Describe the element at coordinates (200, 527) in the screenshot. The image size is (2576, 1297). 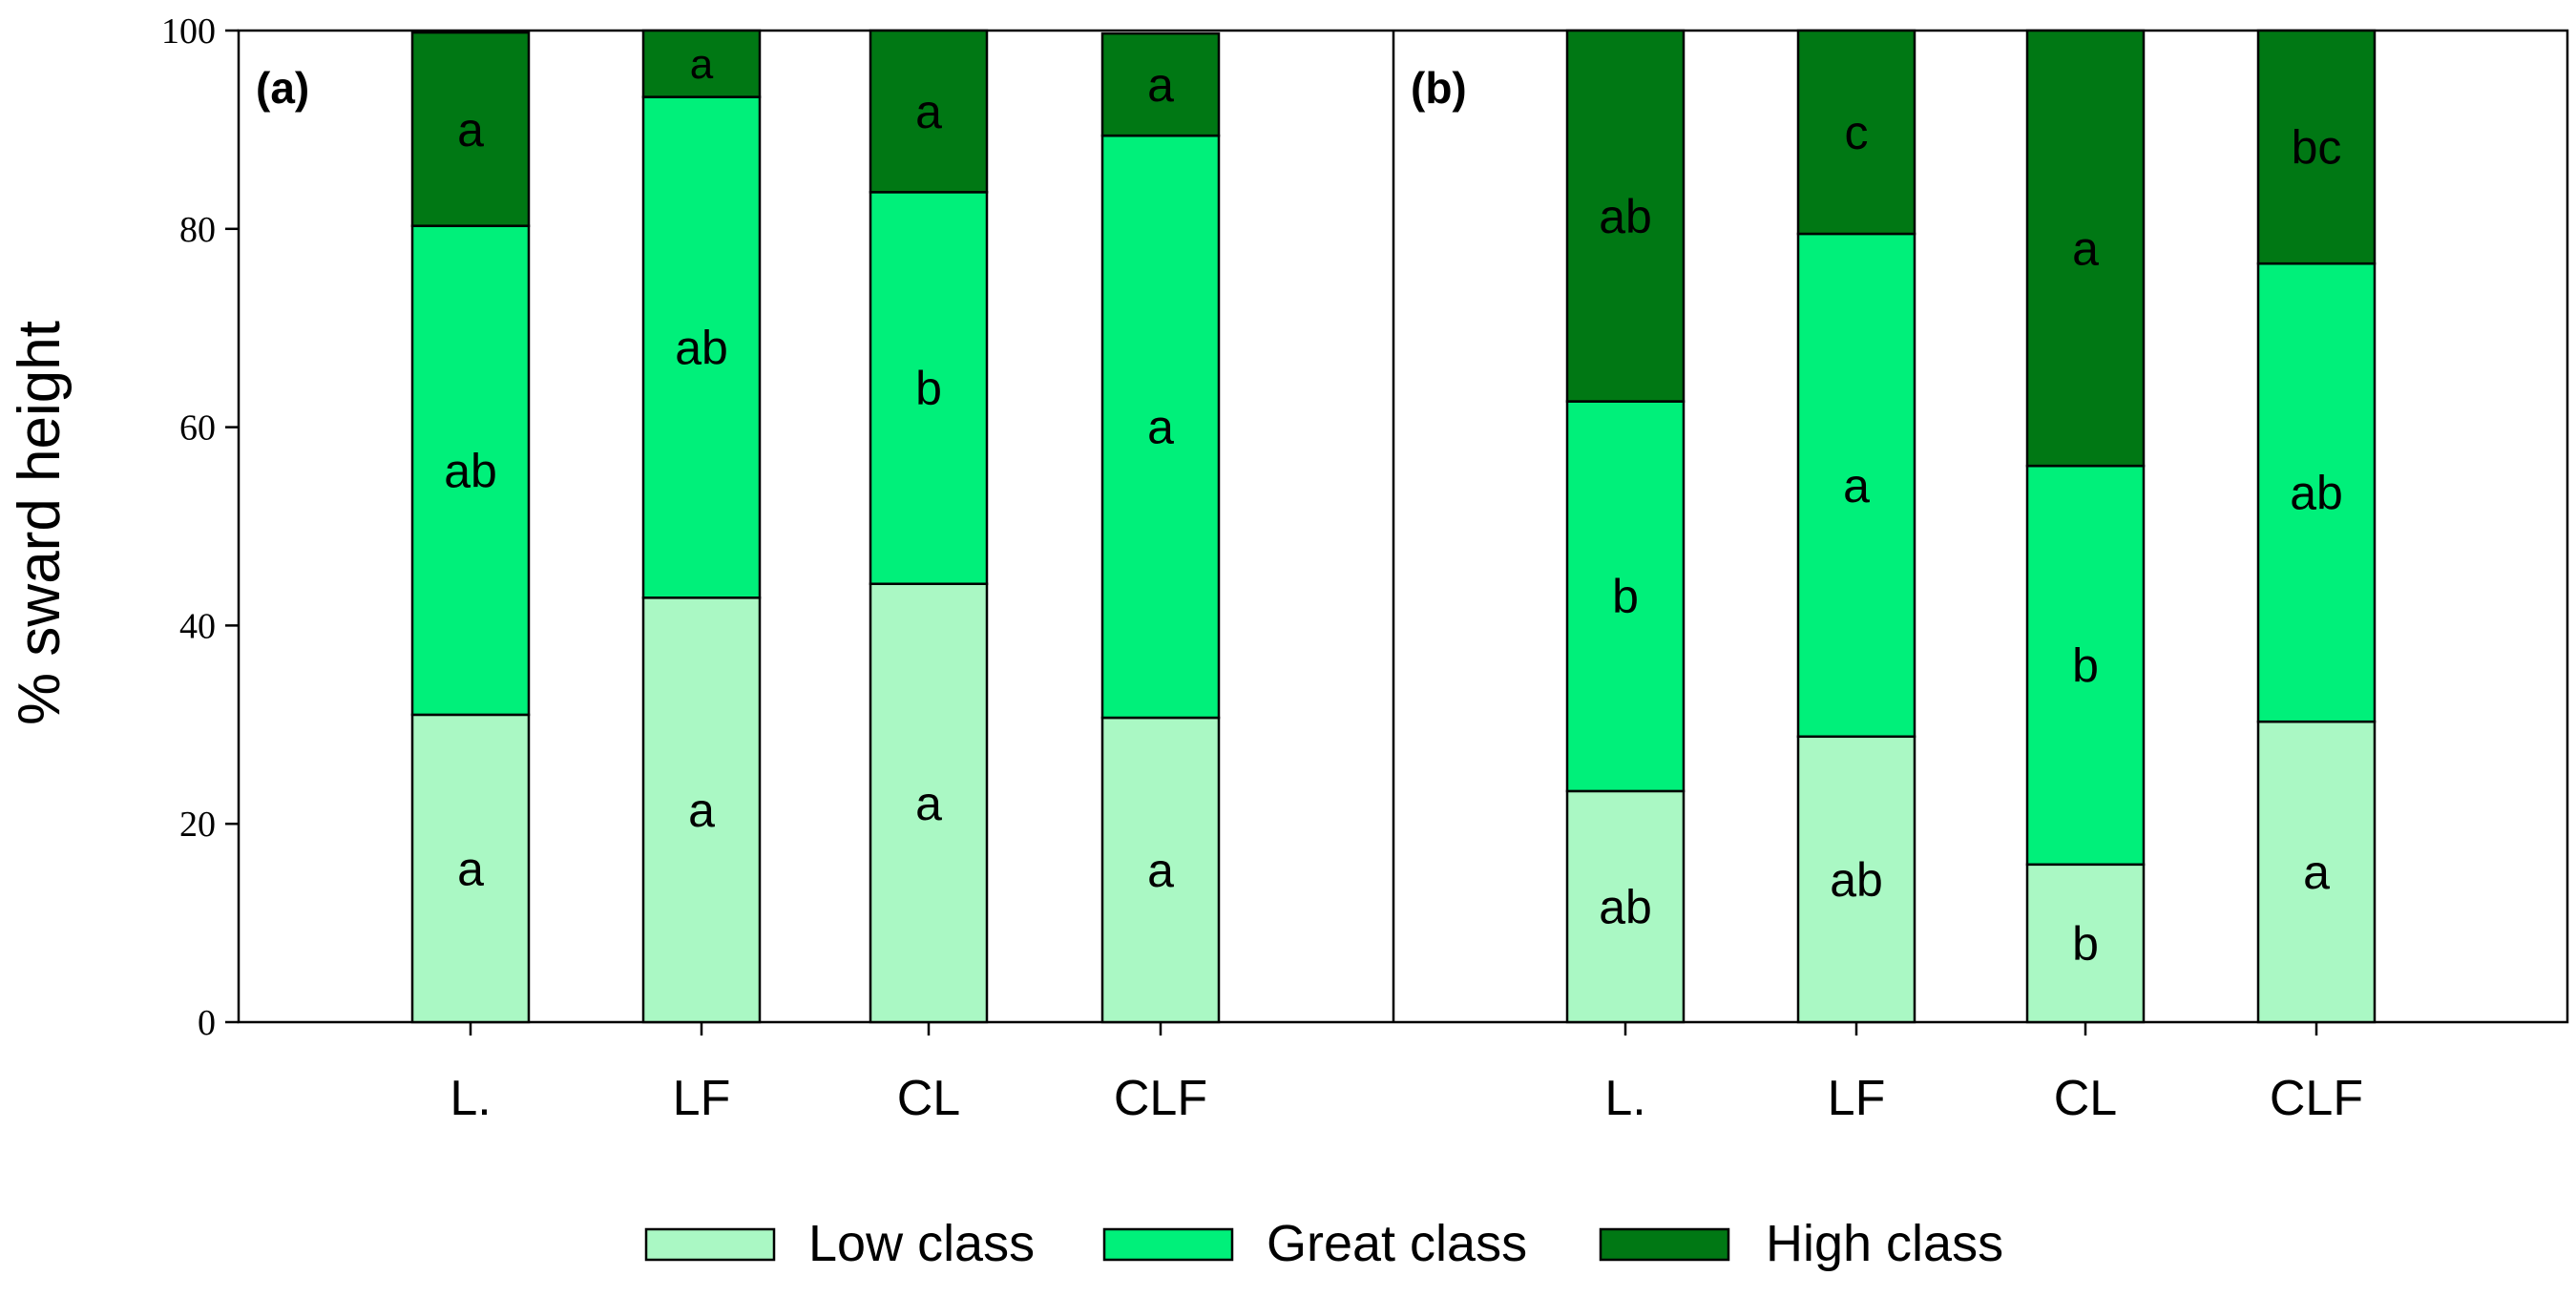
I see `y-axis: 0 20 40 60 80 100` at that location.